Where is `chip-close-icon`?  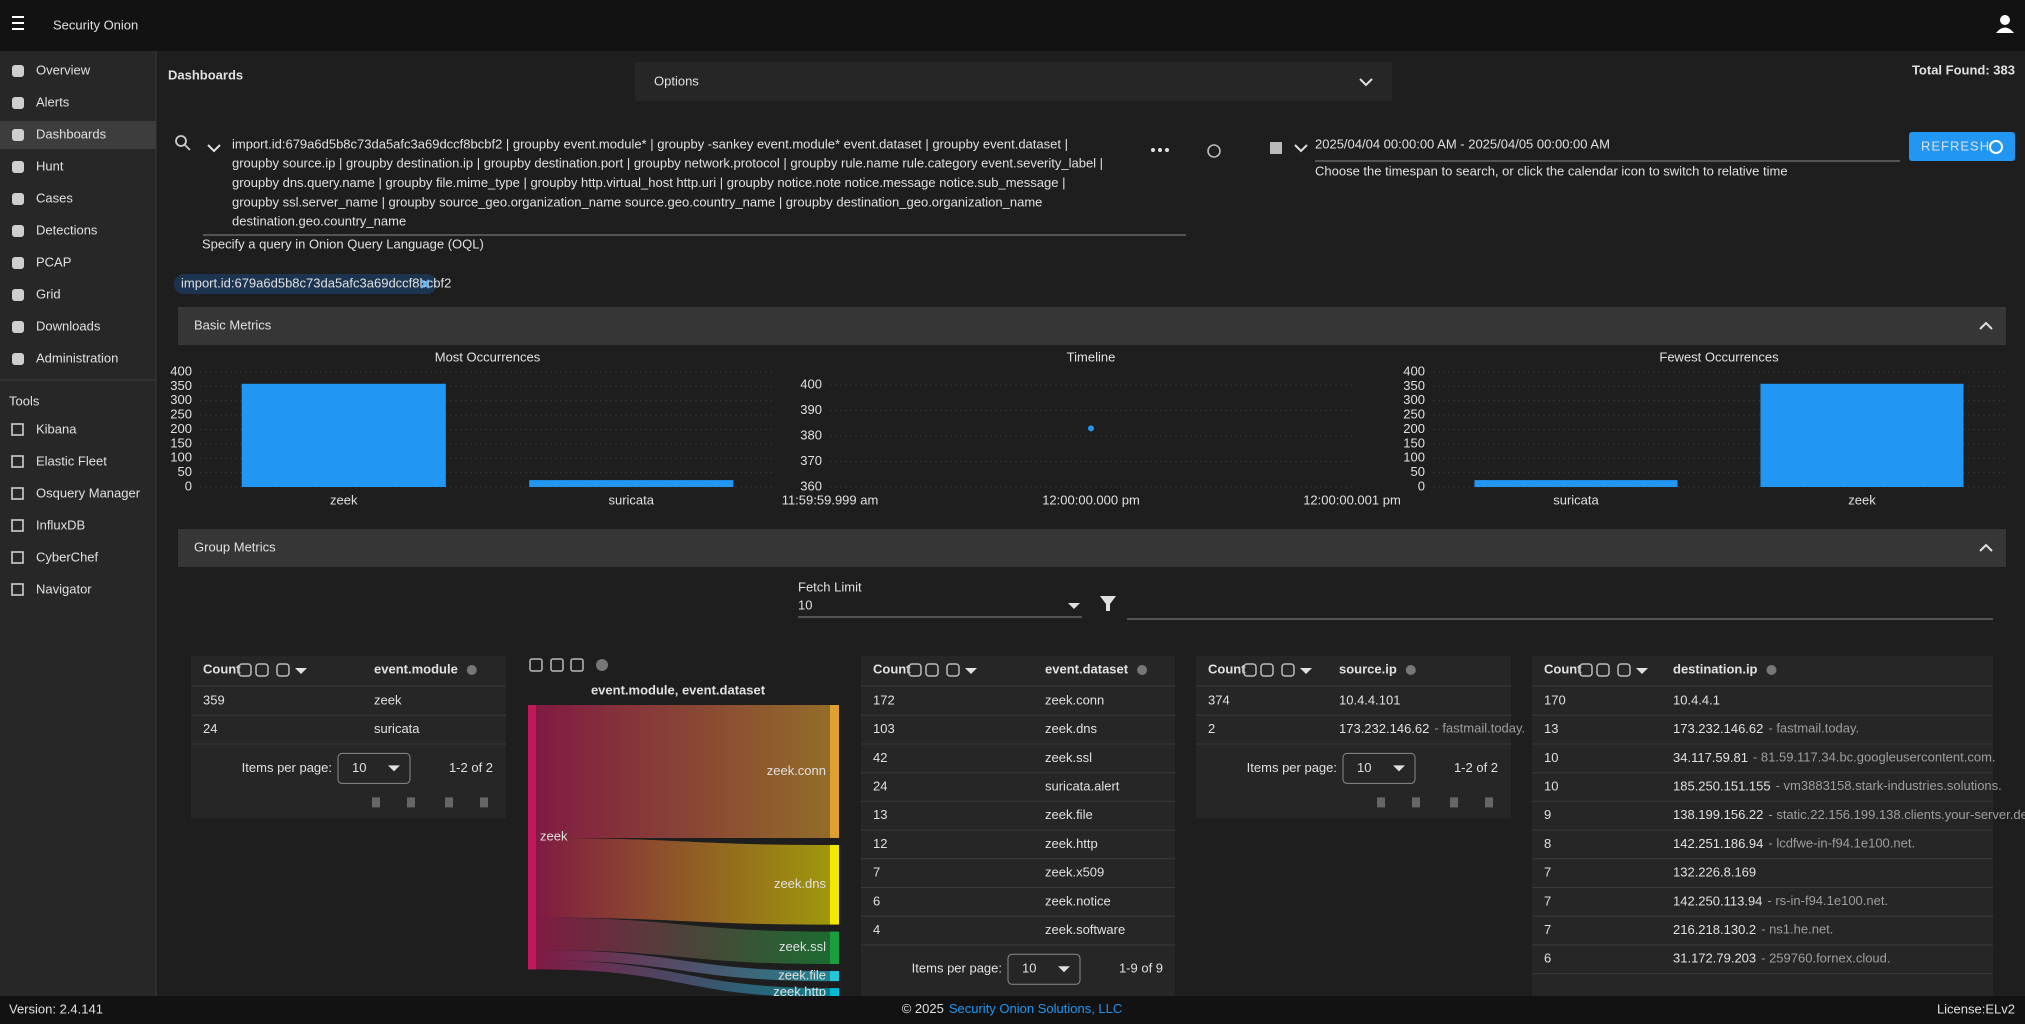
chip-close-icon is located at coordinates (425, 284).